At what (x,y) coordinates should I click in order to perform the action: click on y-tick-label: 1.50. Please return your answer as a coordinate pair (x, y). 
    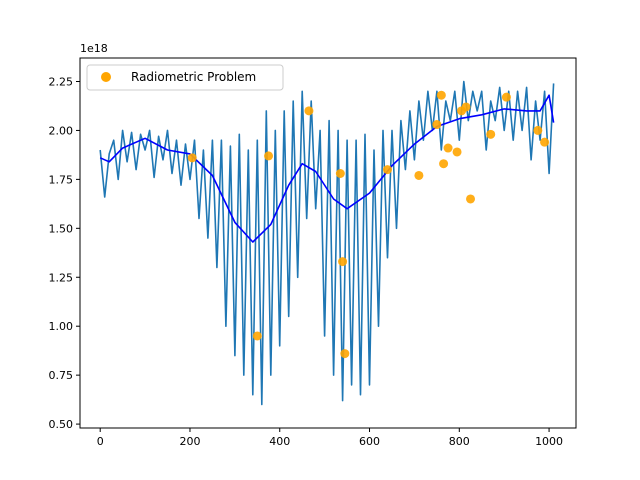
    Looking at the image, I should click on (61, 228).